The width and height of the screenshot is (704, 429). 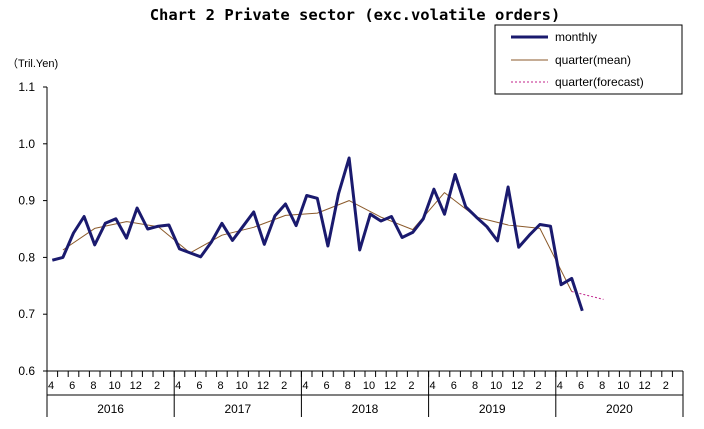 I want to click on y-tick-label: 1.1, so click(x=26, y=87).